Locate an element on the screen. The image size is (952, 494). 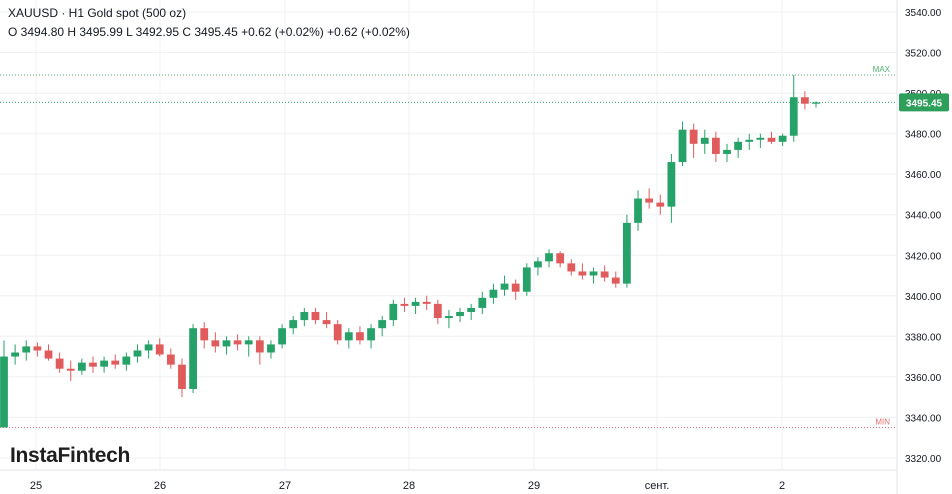
y-tick-label: 3360.00 is located at coordinates (923, 378).